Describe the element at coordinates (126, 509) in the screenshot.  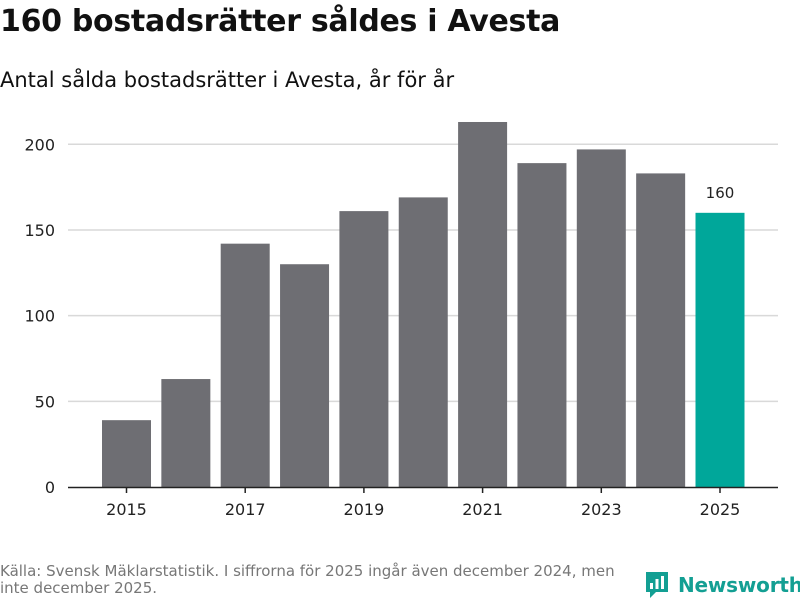
I see `x-tick-label: 2015` at that location.